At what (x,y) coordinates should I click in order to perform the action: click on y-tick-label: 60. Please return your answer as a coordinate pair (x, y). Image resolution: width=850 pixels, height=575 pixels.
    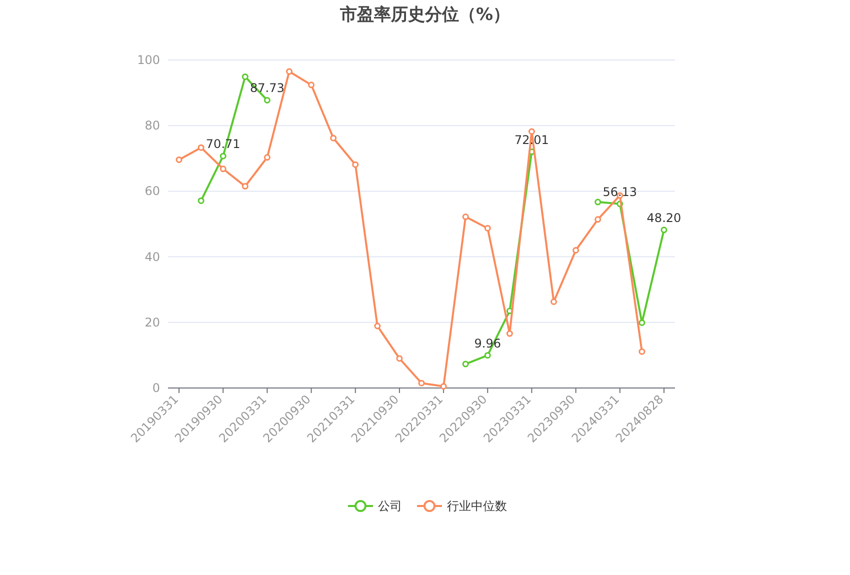
    Looking at the image, I should click on (152, 191).